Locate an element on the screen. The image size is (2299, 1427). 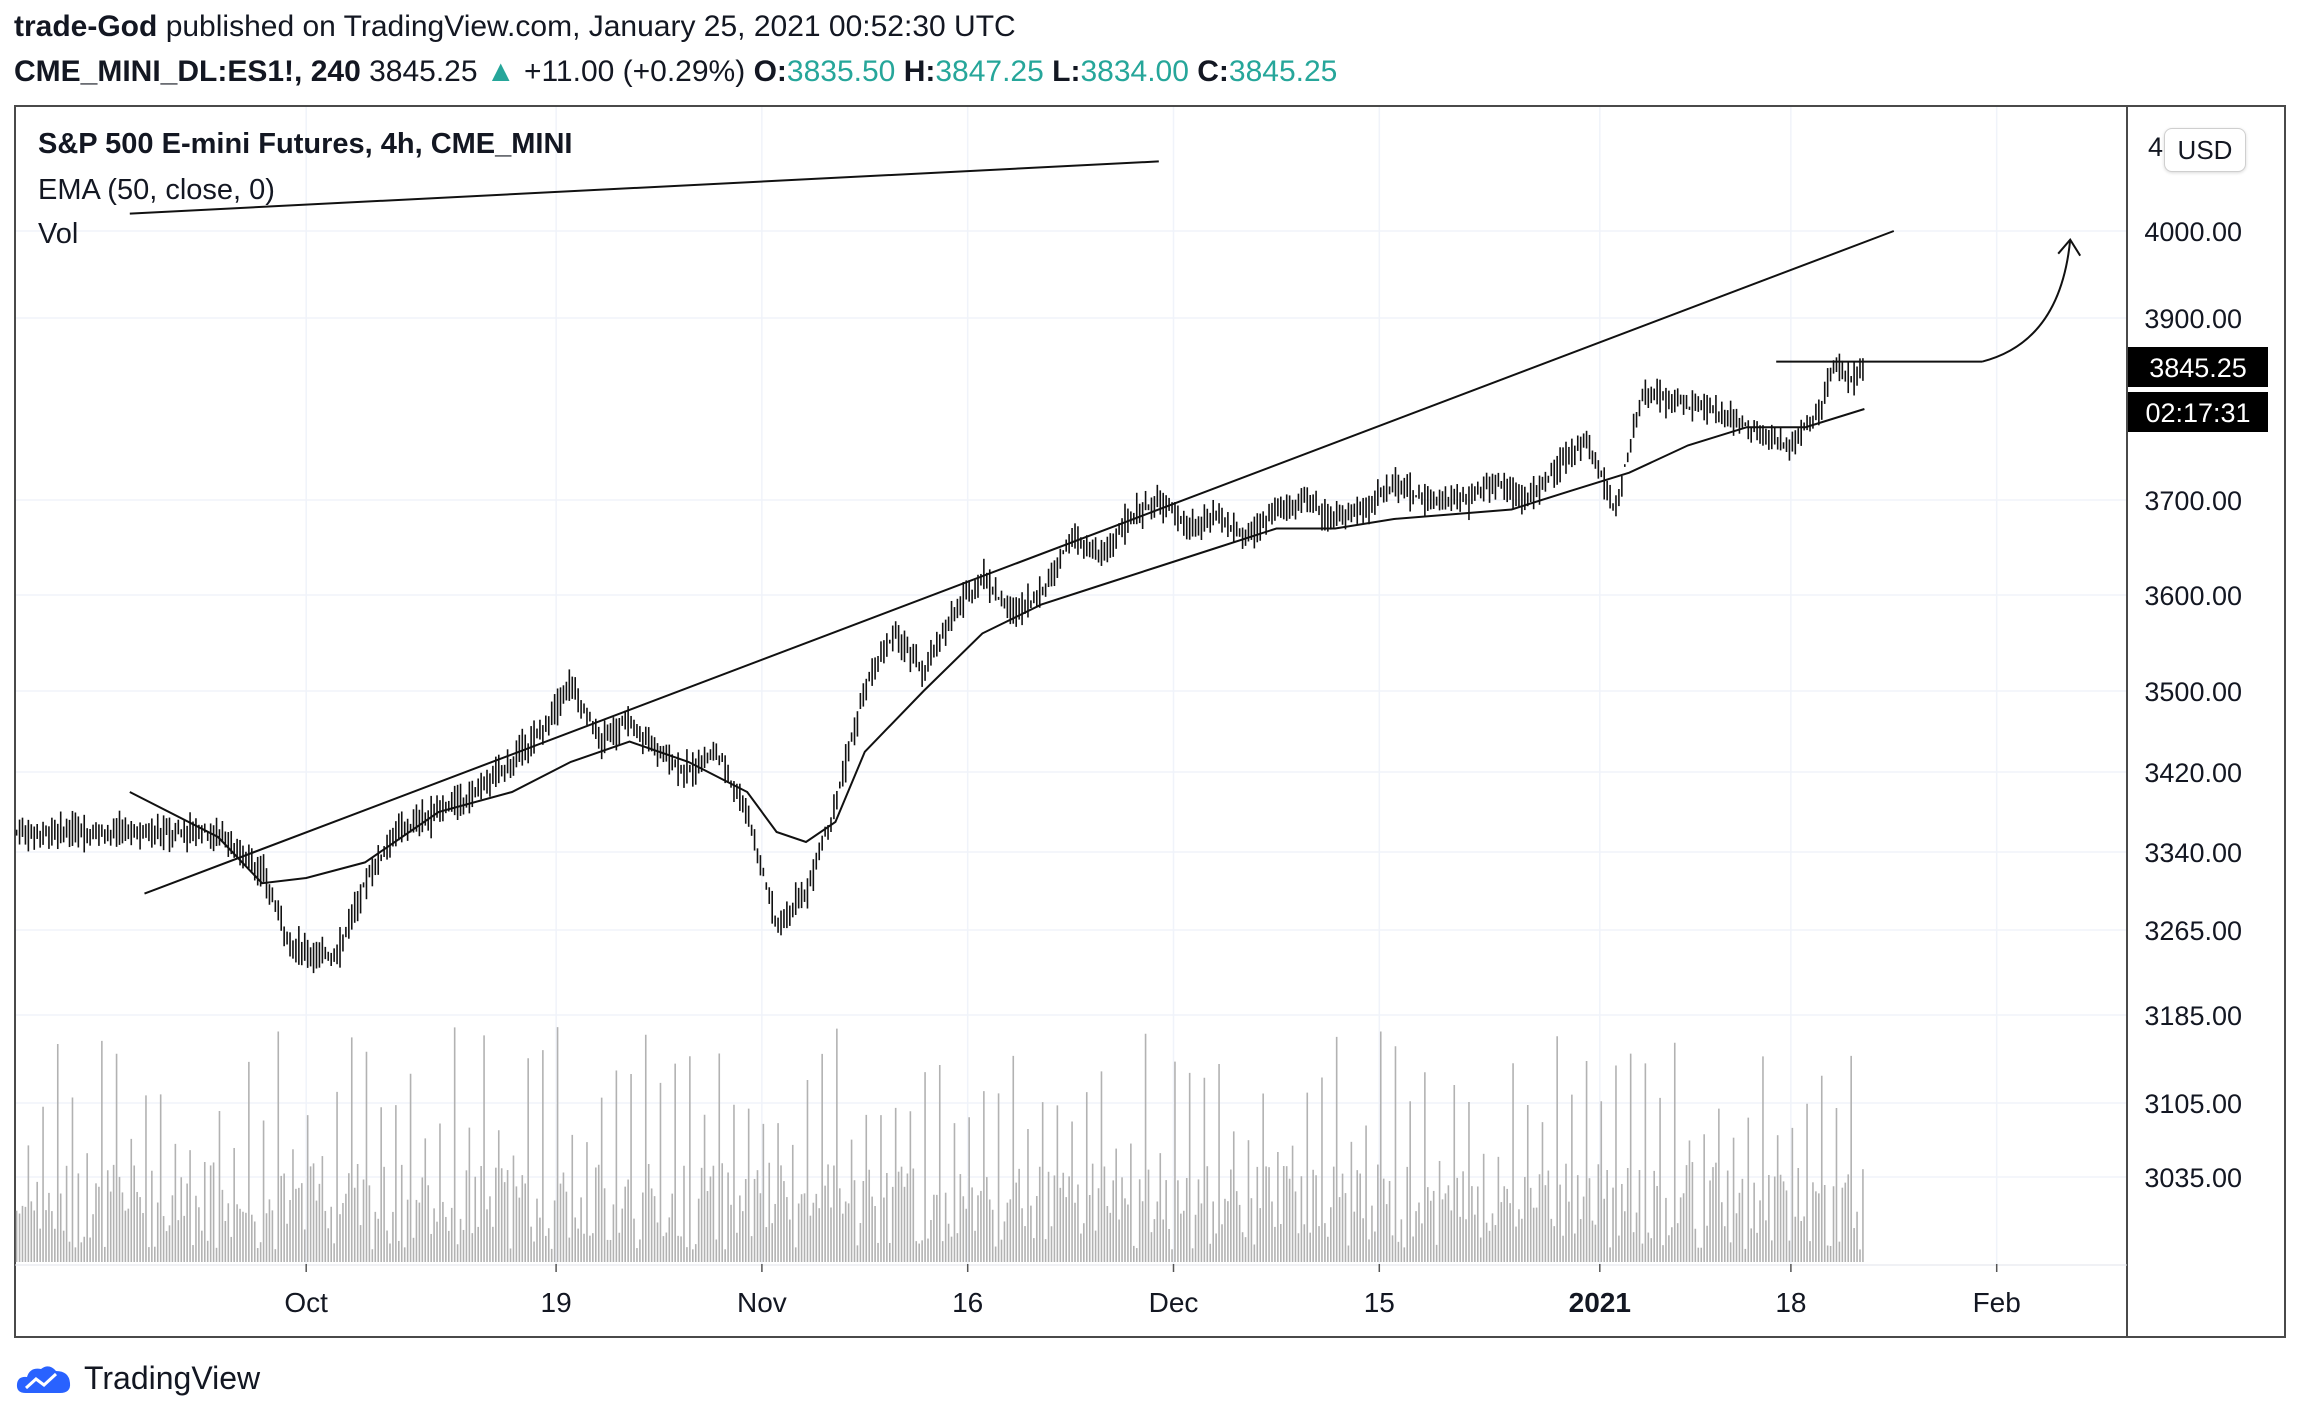
forecast-arrow is located at coordinates (2026, 301).